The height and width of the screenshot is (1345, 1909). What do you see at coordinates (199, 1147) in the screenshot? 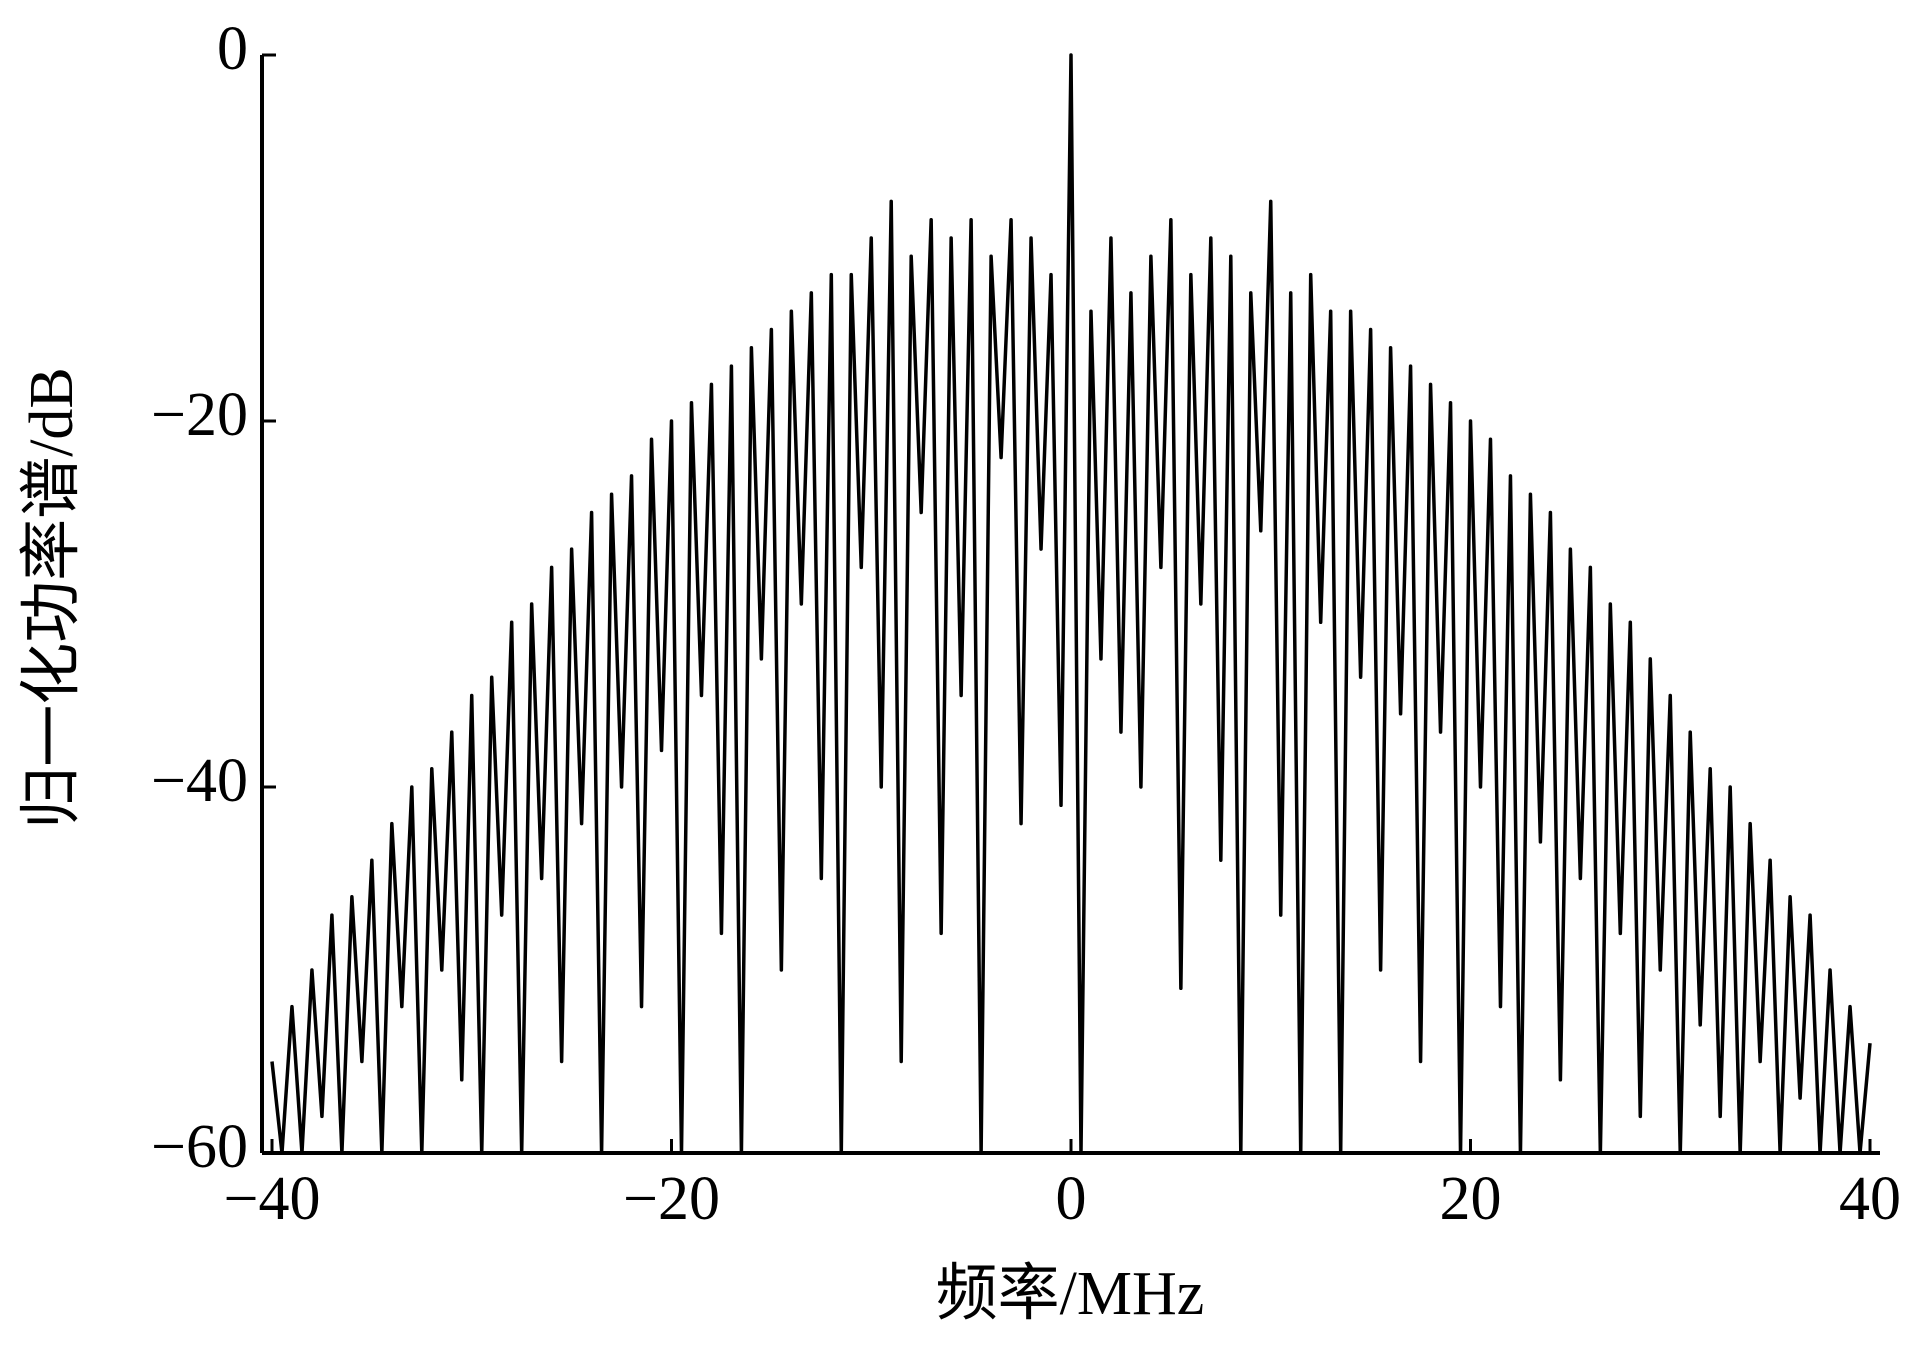
I see `y-tick-label: −60` at bounding box center [199, 1147].